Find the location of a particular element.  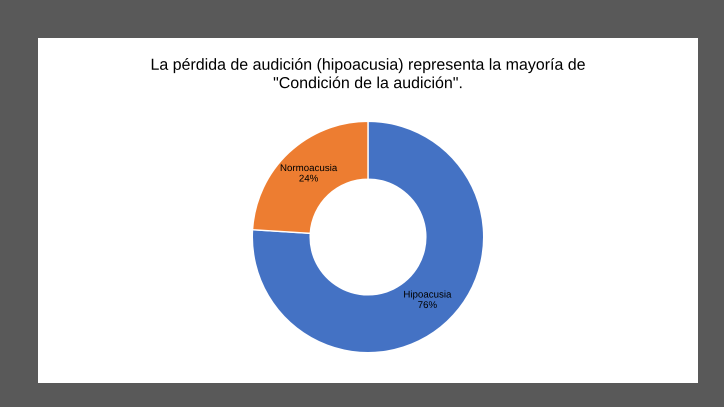

slice-label: Hipoacusia is located at coordinates (428, 295).